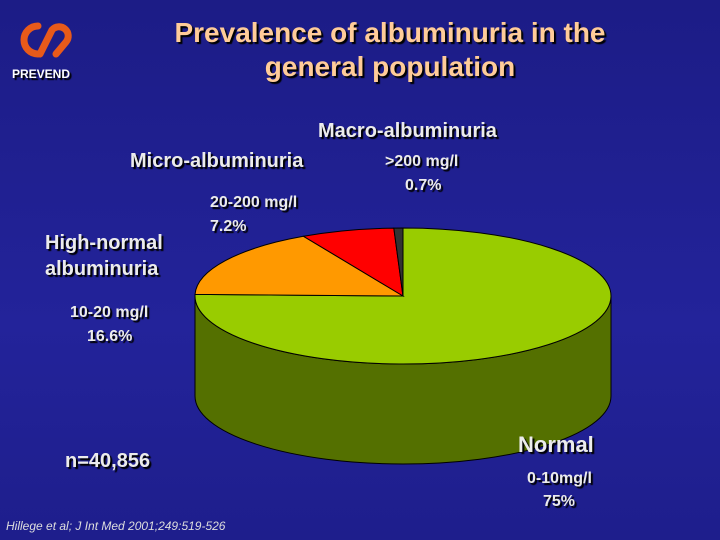 Image resolution: width=720 pixels, height=540 pixels. What do you see at coordinates (559, 478) in the screenshot?
I see `slice-range: 0-10mg/l` at bounding box center [559, 478].